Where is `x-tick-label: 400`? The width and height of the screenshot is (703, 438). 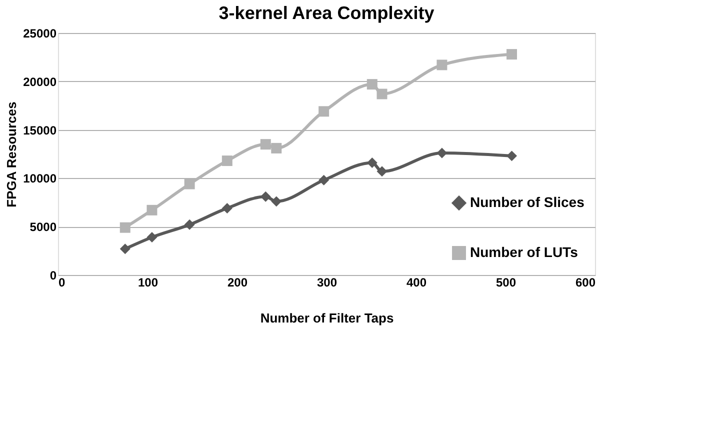 x-tick-label: 400 is located at coordinates (416, 283).